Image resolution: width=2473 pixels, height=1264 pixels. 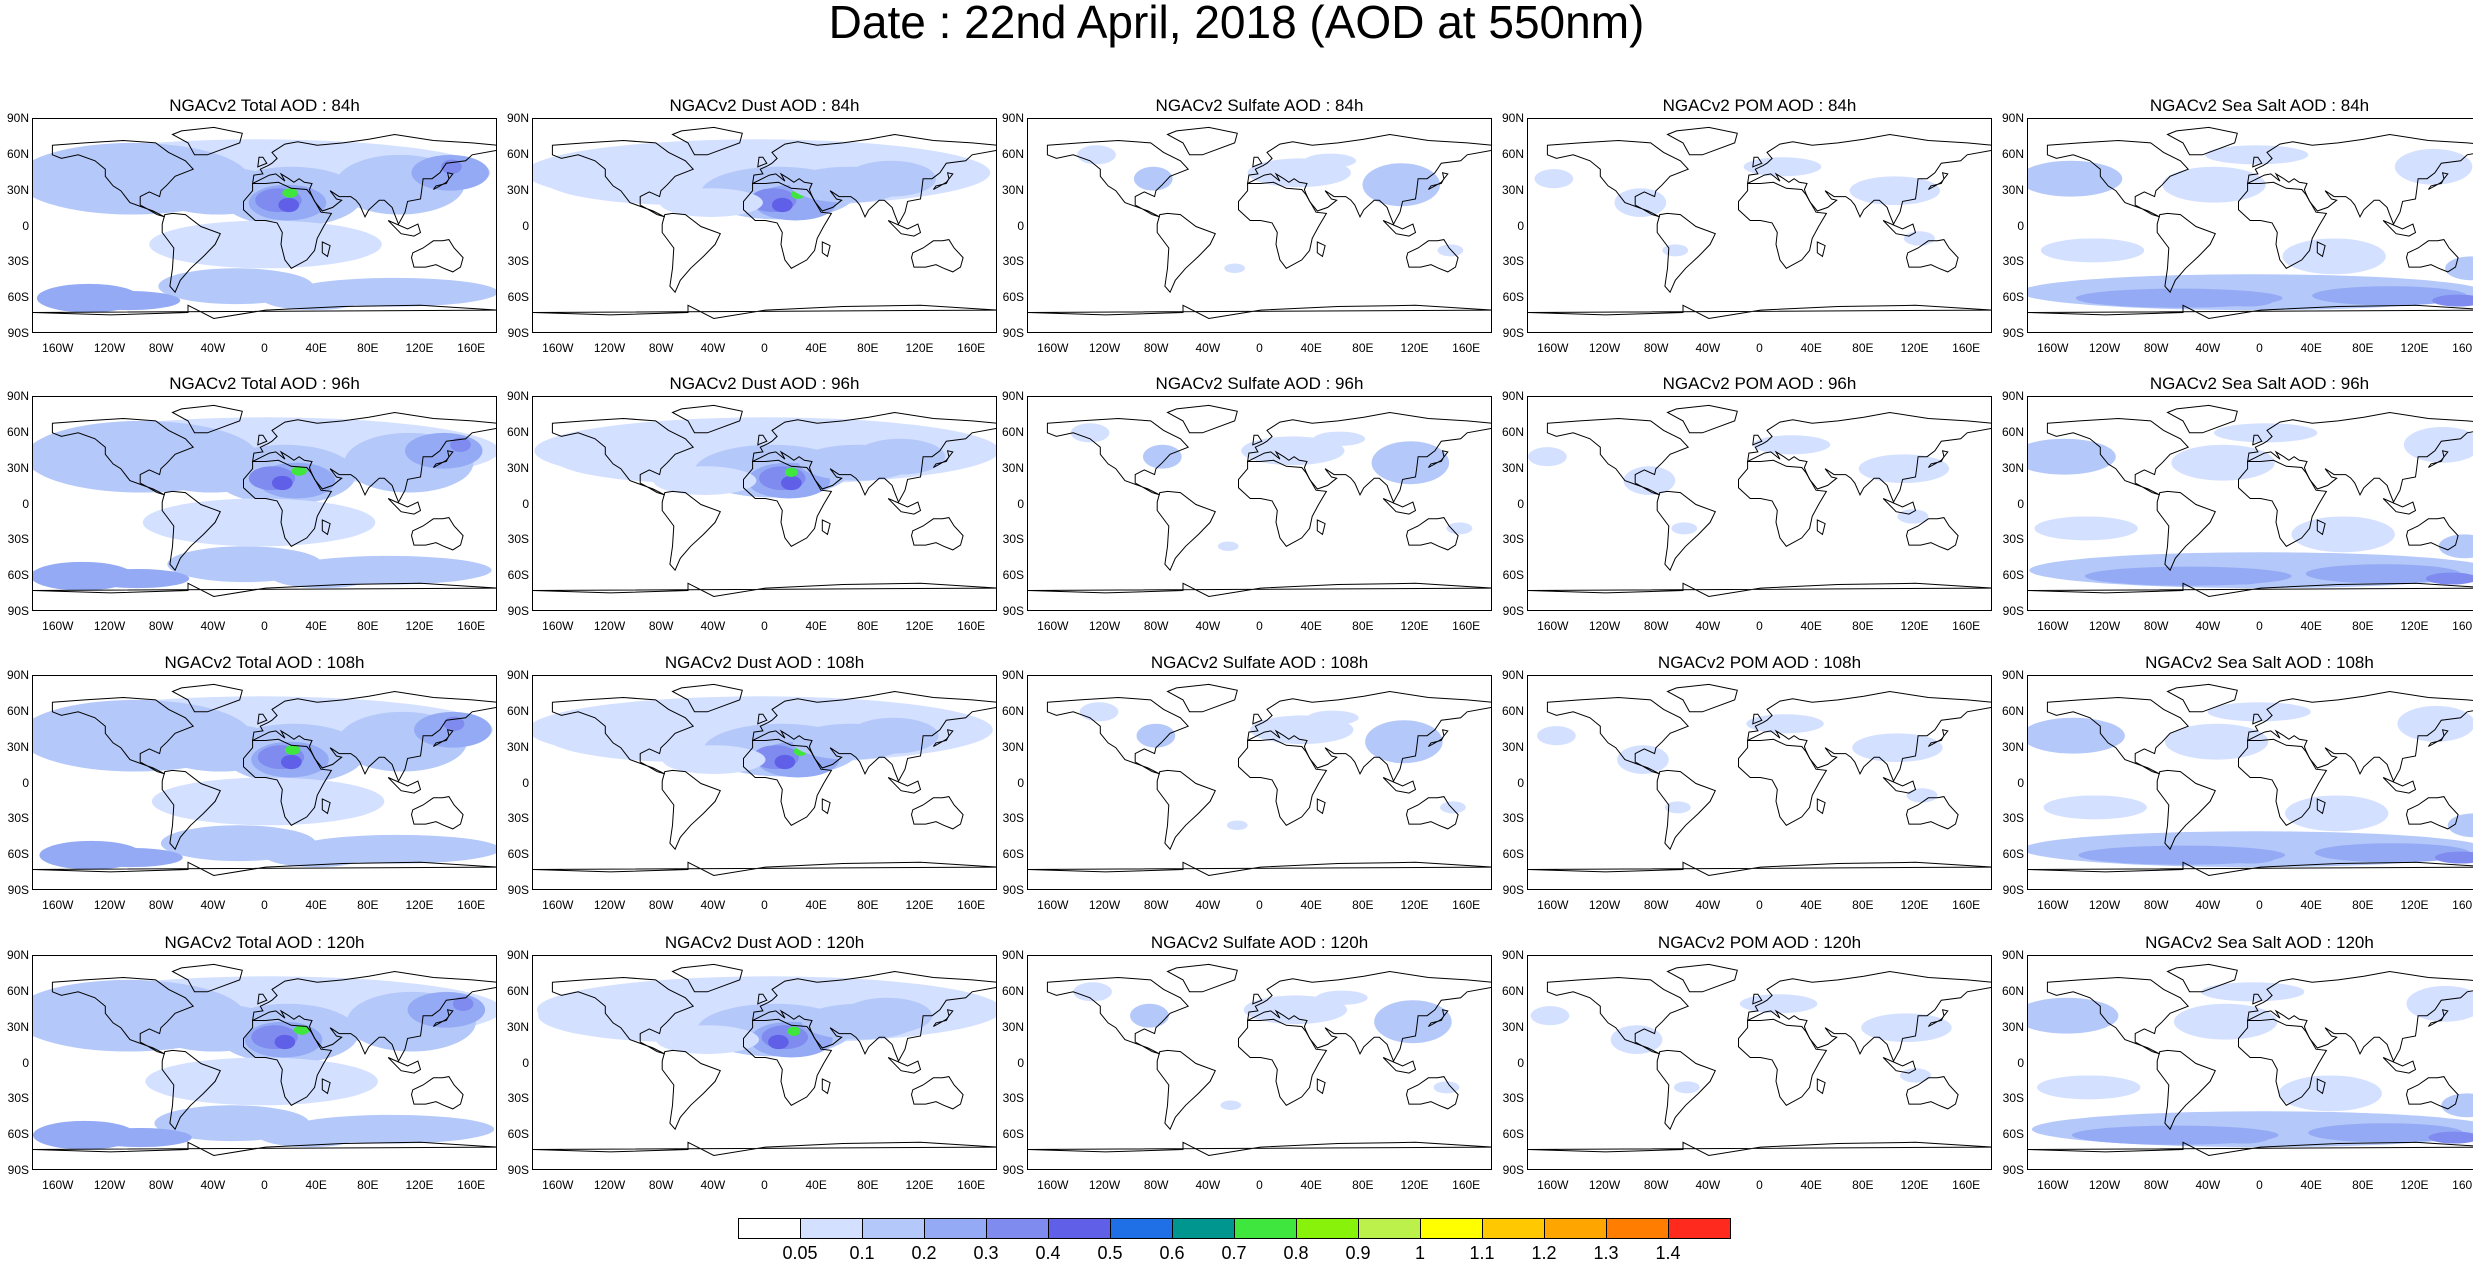 What do you see at coordinates (2259, 942) in the screenshot?
I see `panel-title: NGACv2 Sea Salt AOD : 120h` at bounding box center [2259, 942].